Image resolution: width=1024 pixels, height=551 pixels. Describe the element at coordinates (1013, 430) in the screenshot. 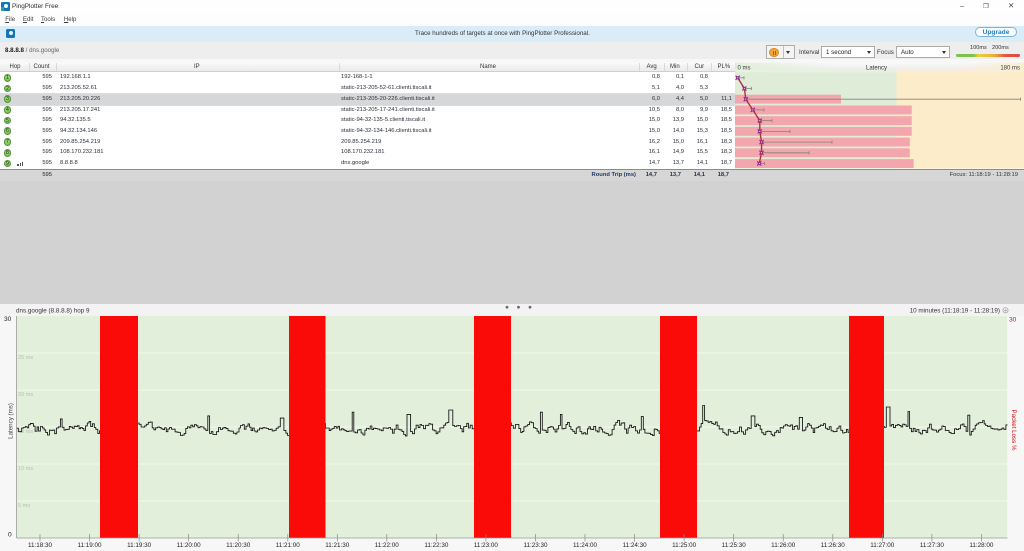

I see `svg-text: Packet Loss %` at that location.